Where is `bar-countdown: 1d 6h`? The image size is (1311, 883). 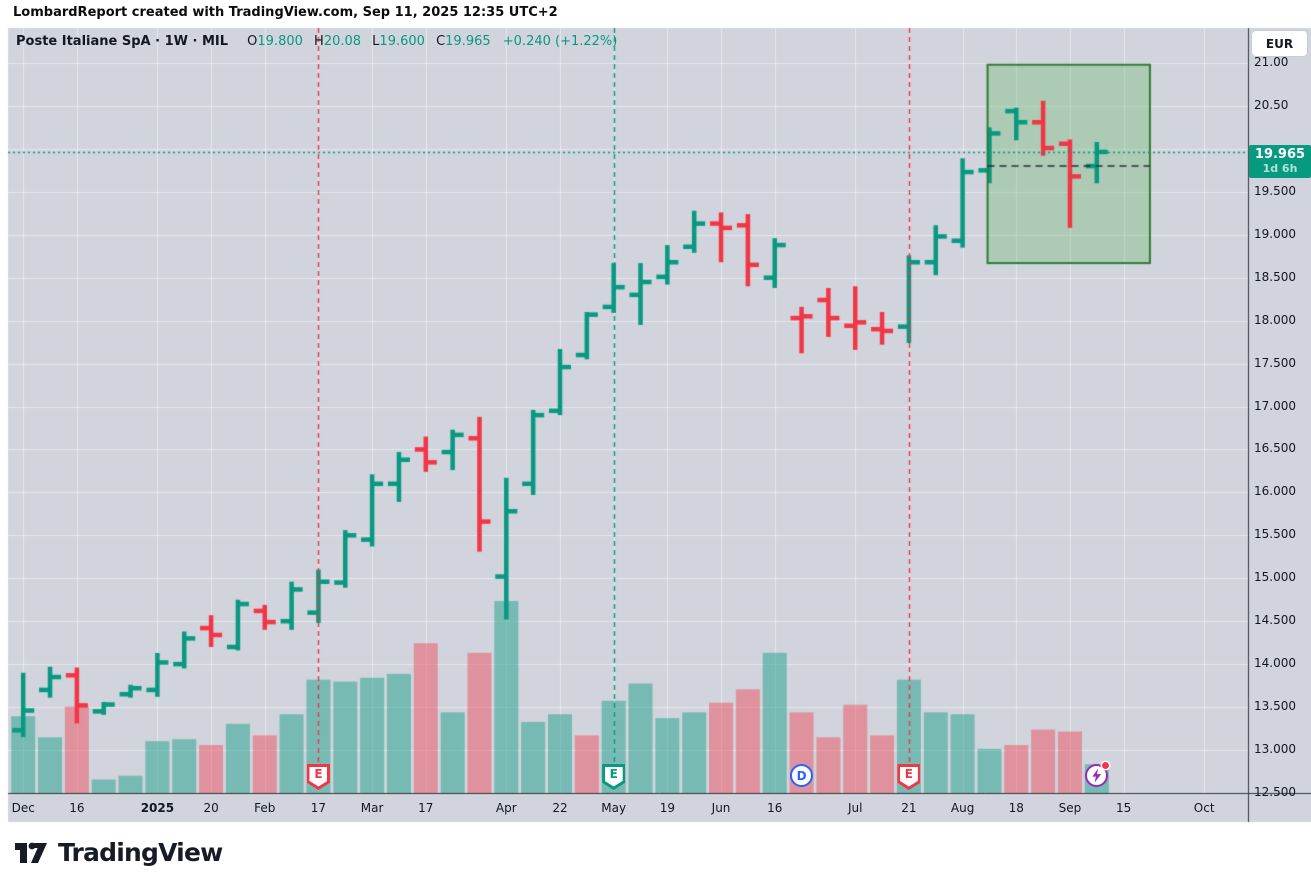 bar-countdown: 1d 6h is located at coordinates (1280, 168).